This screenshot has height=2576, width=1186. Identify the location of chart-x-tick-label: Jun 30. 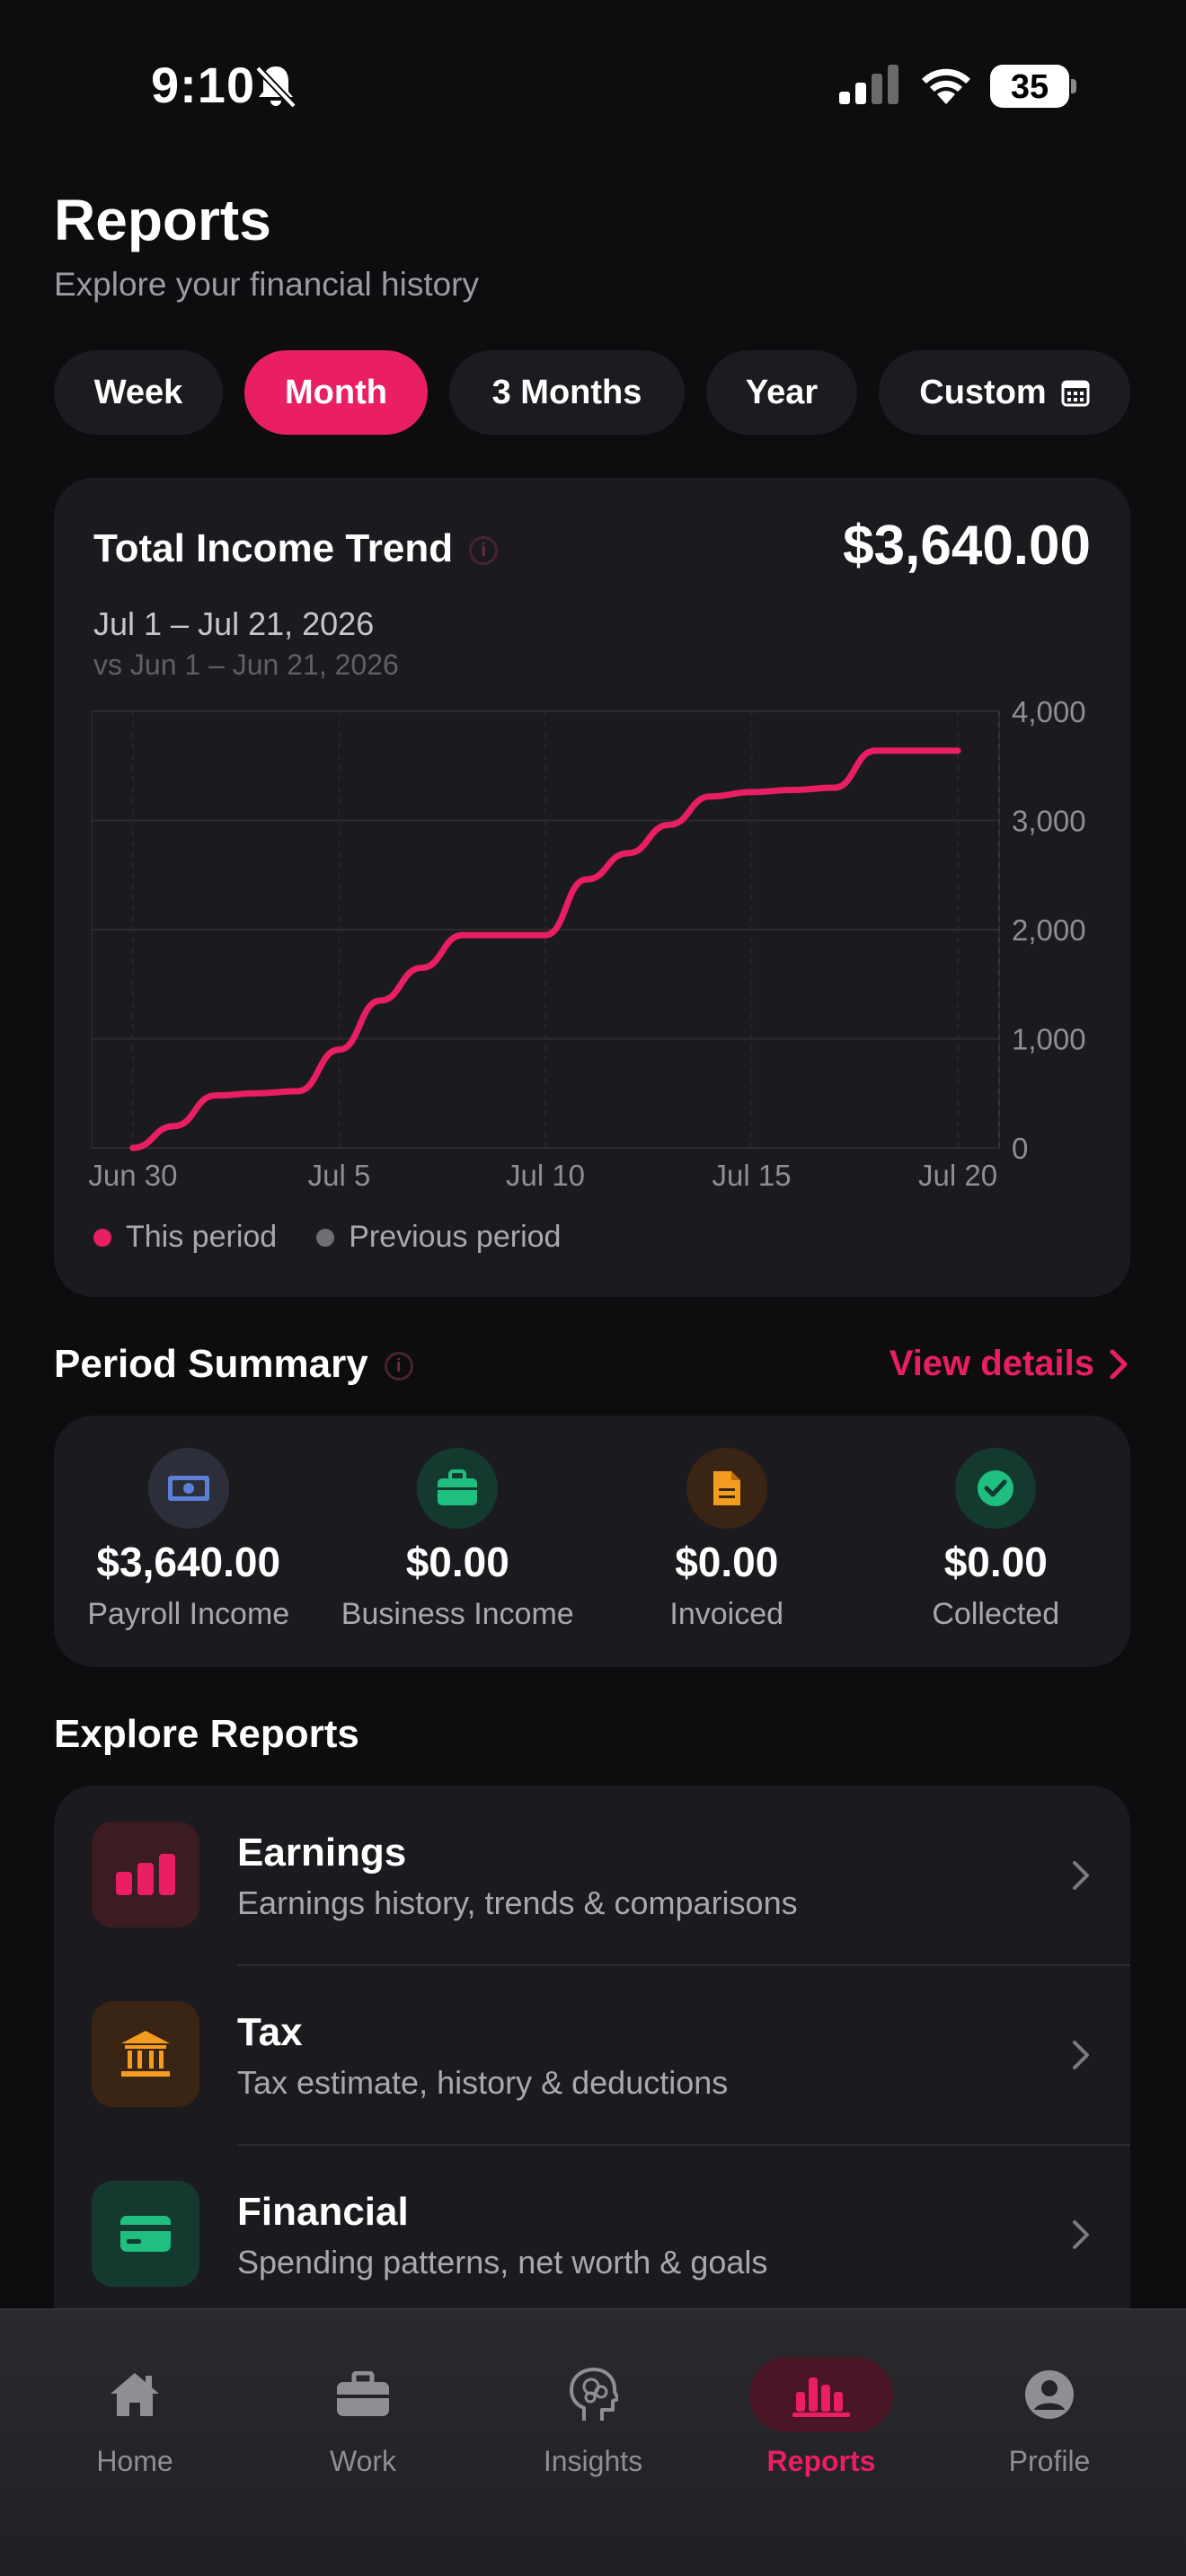
(132, 1175).